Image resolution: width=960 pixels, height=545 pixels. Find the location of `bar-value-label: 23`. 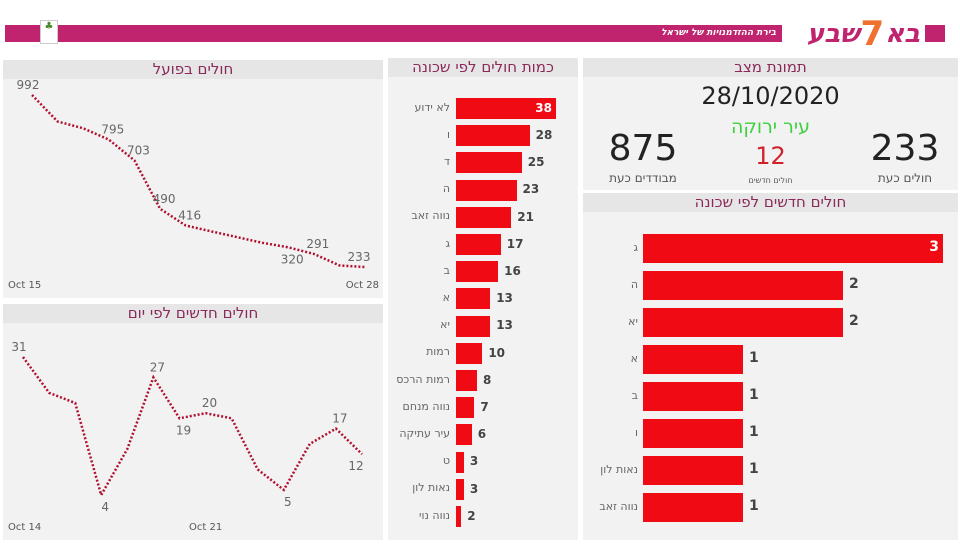

bar-value-label: 23 is located at coordinates (531, 189).